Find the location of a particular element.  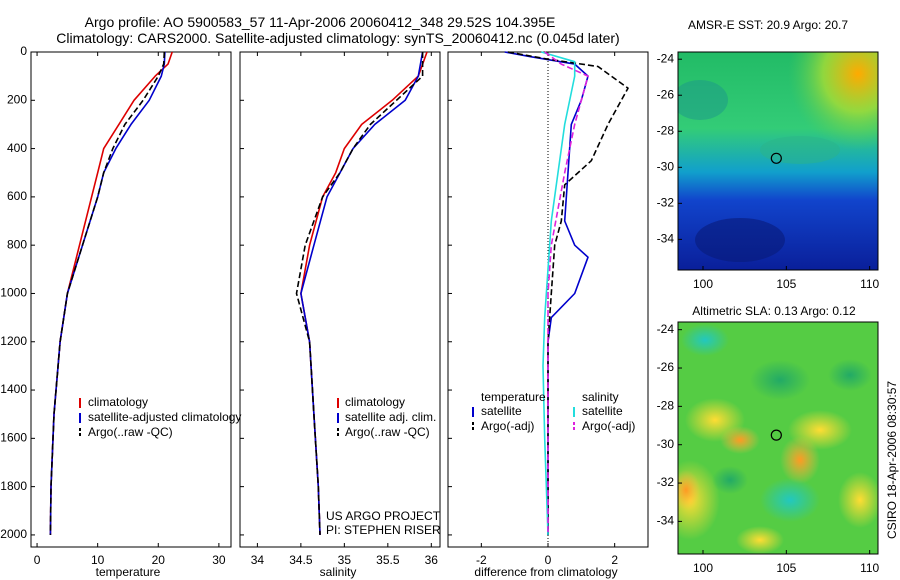

difference-lines is located at coordinates (566, 293).